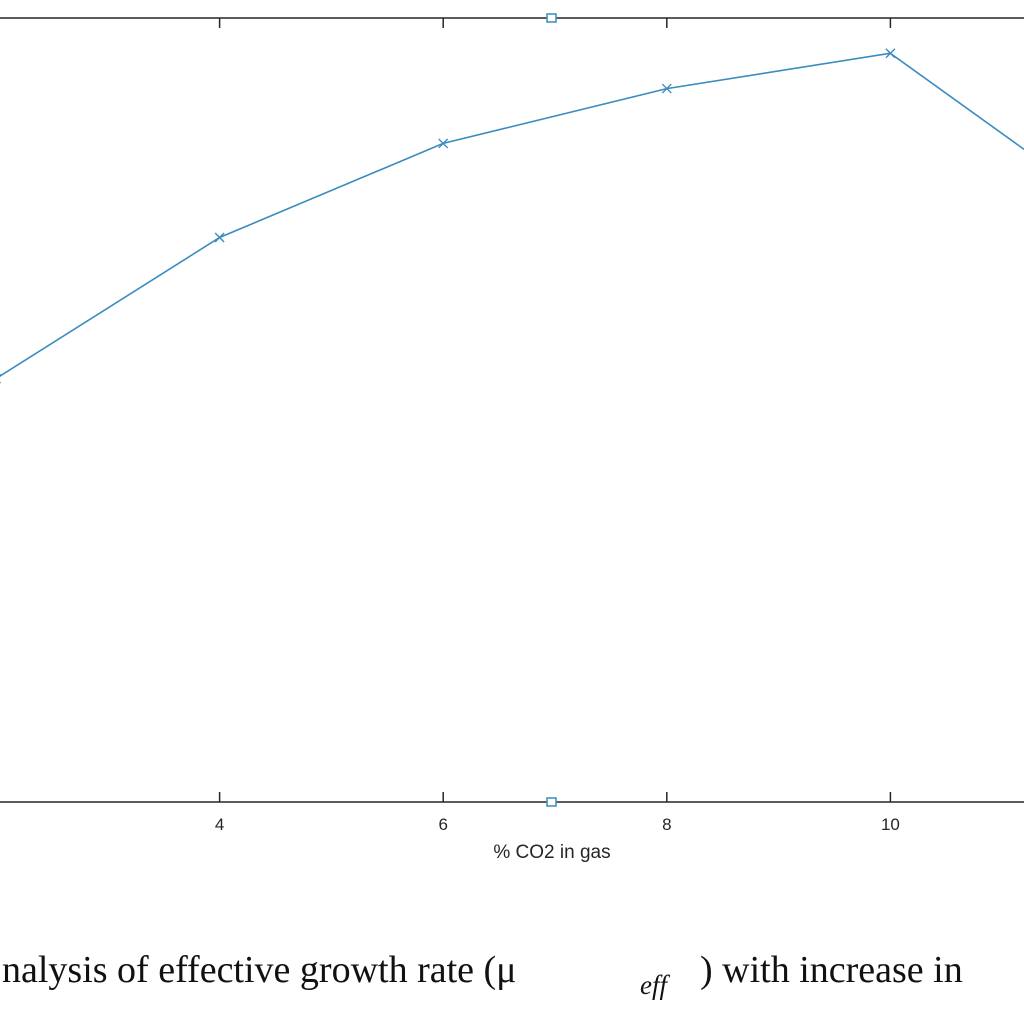 The height and width of the screenshot is (1024, 1024). Describe the element at coordinates (551, 18) in the screenshot. I see `top-axis-handle` at that location.